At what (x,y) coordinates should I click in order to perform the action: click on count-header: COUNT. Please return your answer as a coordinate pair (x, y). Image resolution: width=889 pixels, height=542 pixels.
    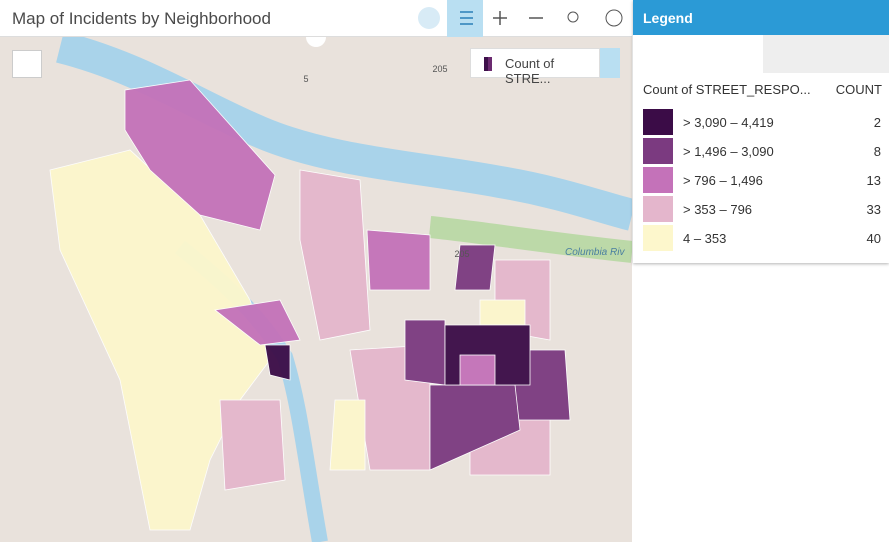
    Looking at the image, I should click on (858, 89).